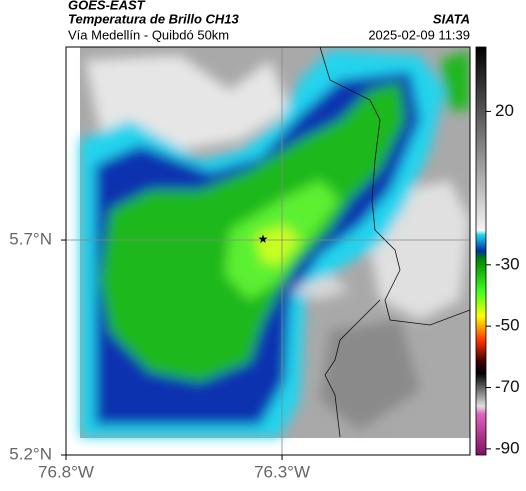 This screenshot has width=526, height=491. What do you see at coordinates (507, 325) in the screenshot?
I see `colorbar-tick-label: -50` at bounding box center [507, 325].